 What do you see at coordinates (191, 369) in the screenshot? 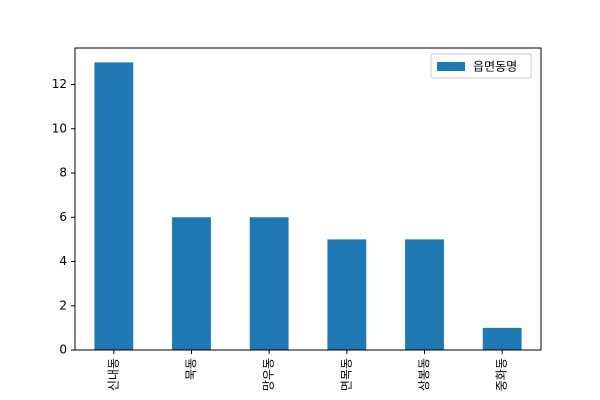
I see `x-tick-label: 묵동` at bounding box center [191, 369].